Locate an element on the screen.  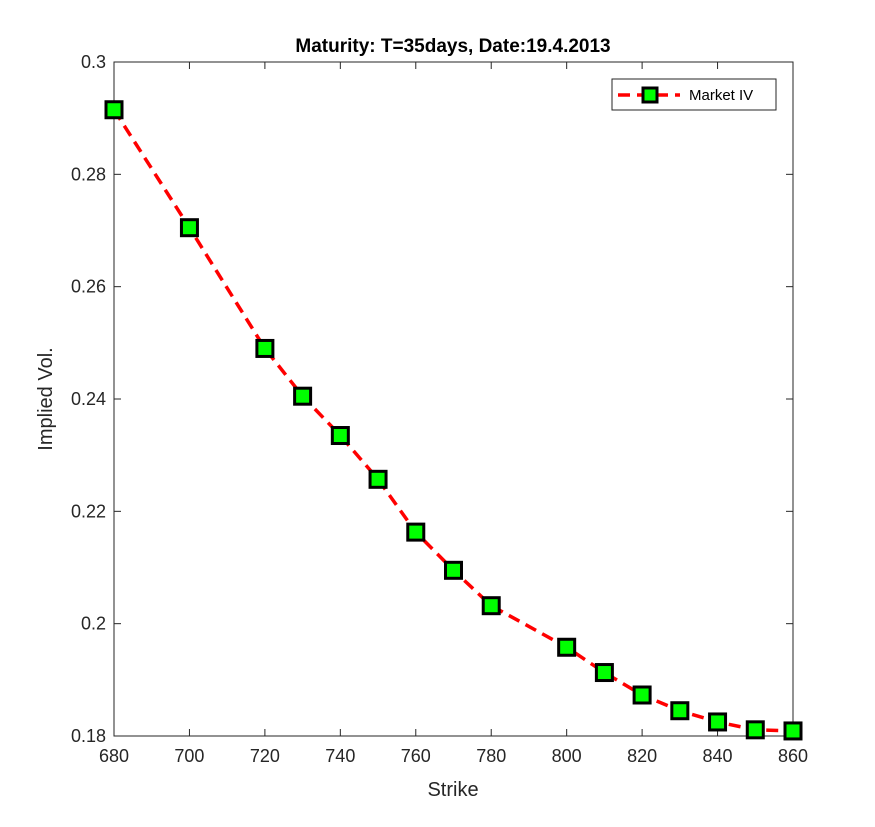
legend-marker-swatch is located at coordinates (650, 95).